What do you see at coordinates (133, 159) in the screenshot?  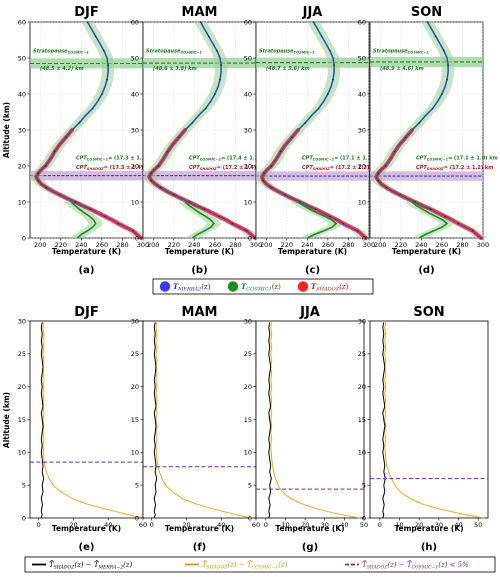 I see `cpt-cosmic-value: = (17.3 ± 1.2) km` at bounding box center [133, 159].